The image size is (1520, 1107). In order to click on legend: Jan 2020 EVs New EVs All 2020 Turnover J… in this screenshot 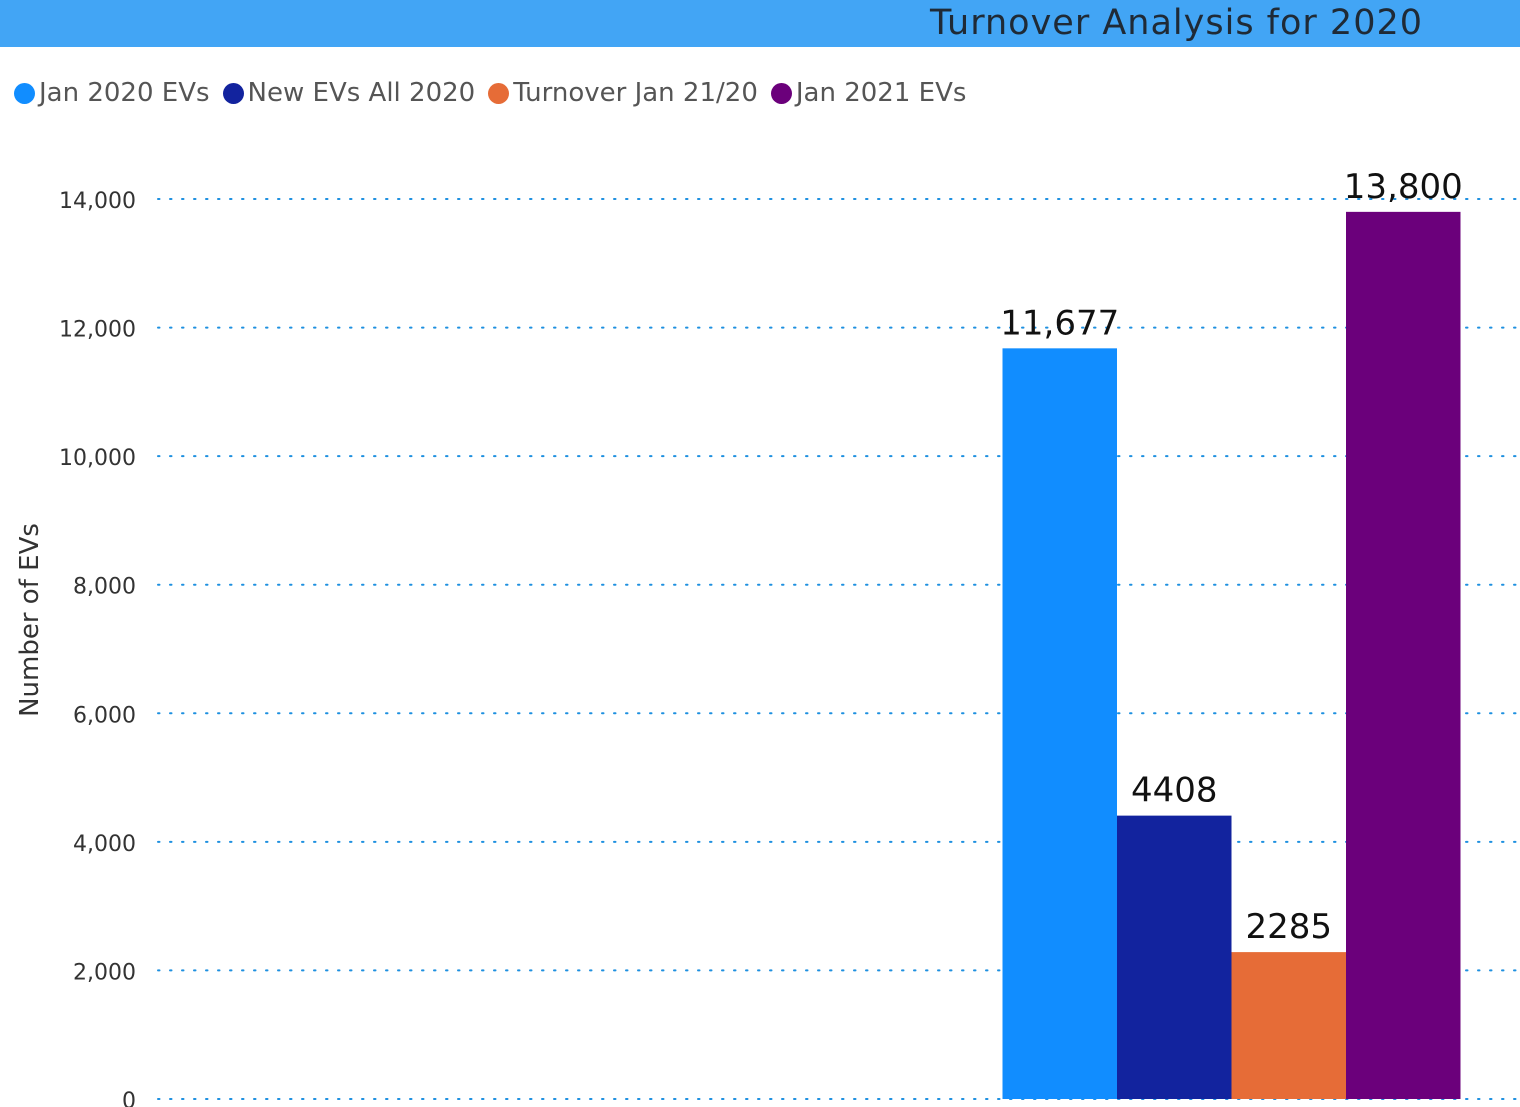, I will do `click(496, 93)`.